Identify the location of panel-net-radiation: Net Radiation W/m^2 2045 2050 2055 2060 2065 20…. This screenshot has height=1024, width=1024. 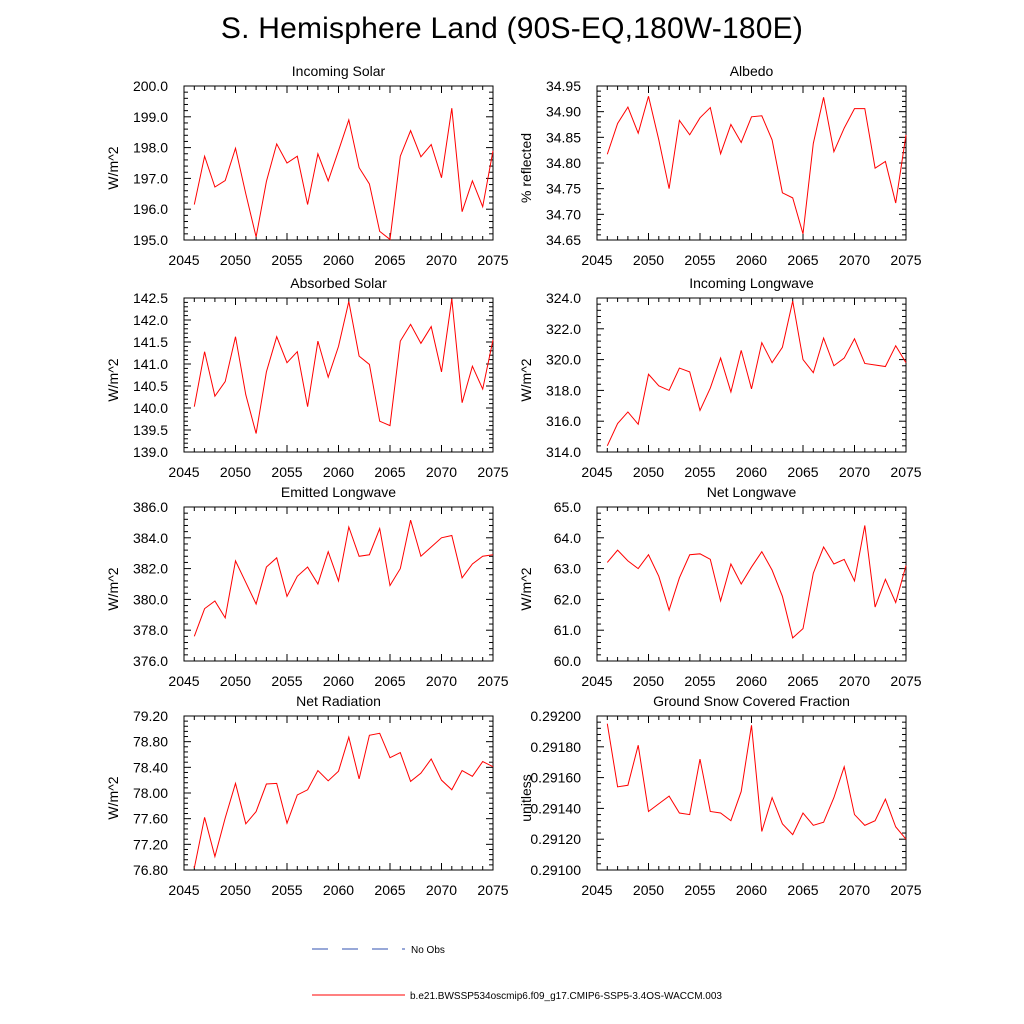
(307, 795).